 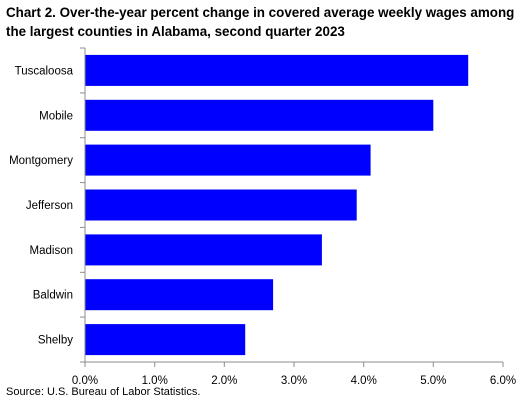 I want to click on category-label: Montgomery, so click(x=41, y=161).